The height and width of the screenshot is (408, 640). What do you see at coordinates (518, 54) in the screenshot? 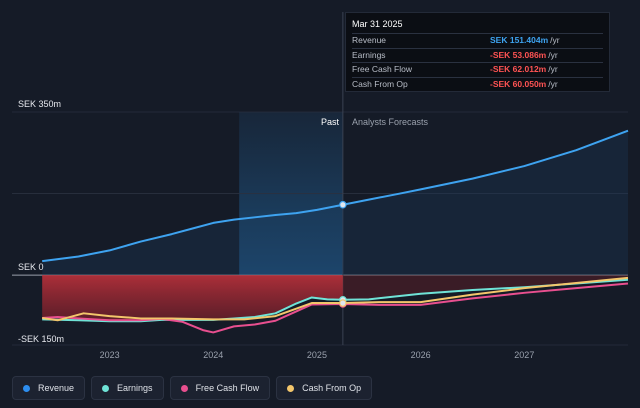
I see `tooltip-row-value: -SEK 53.086m` at bounding box center [518, 54].